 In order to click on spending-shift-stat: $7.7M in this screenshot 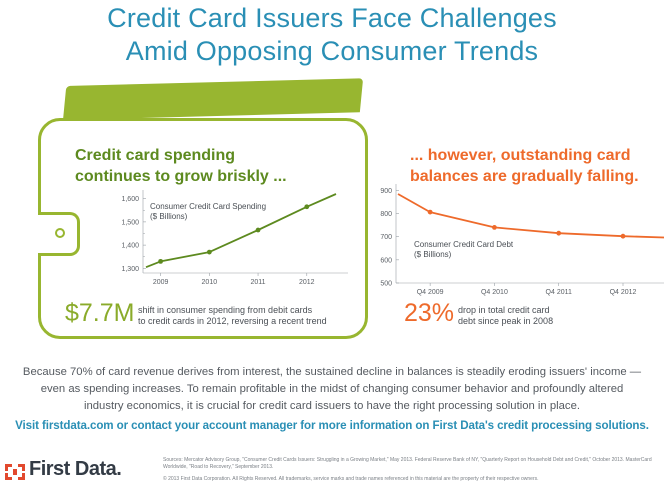, I will do `click(100, 313)`.